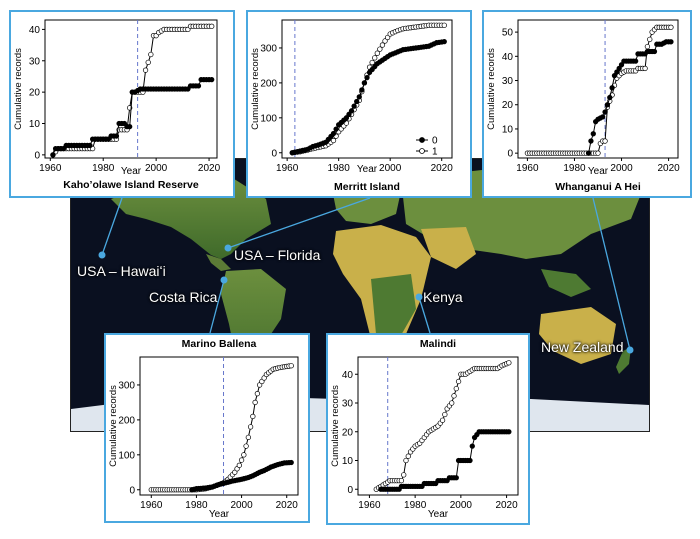 Image resolution: width=700 pixels, height=539 pixels. I want to click on chart-title: Malindi, so click(438, 344).